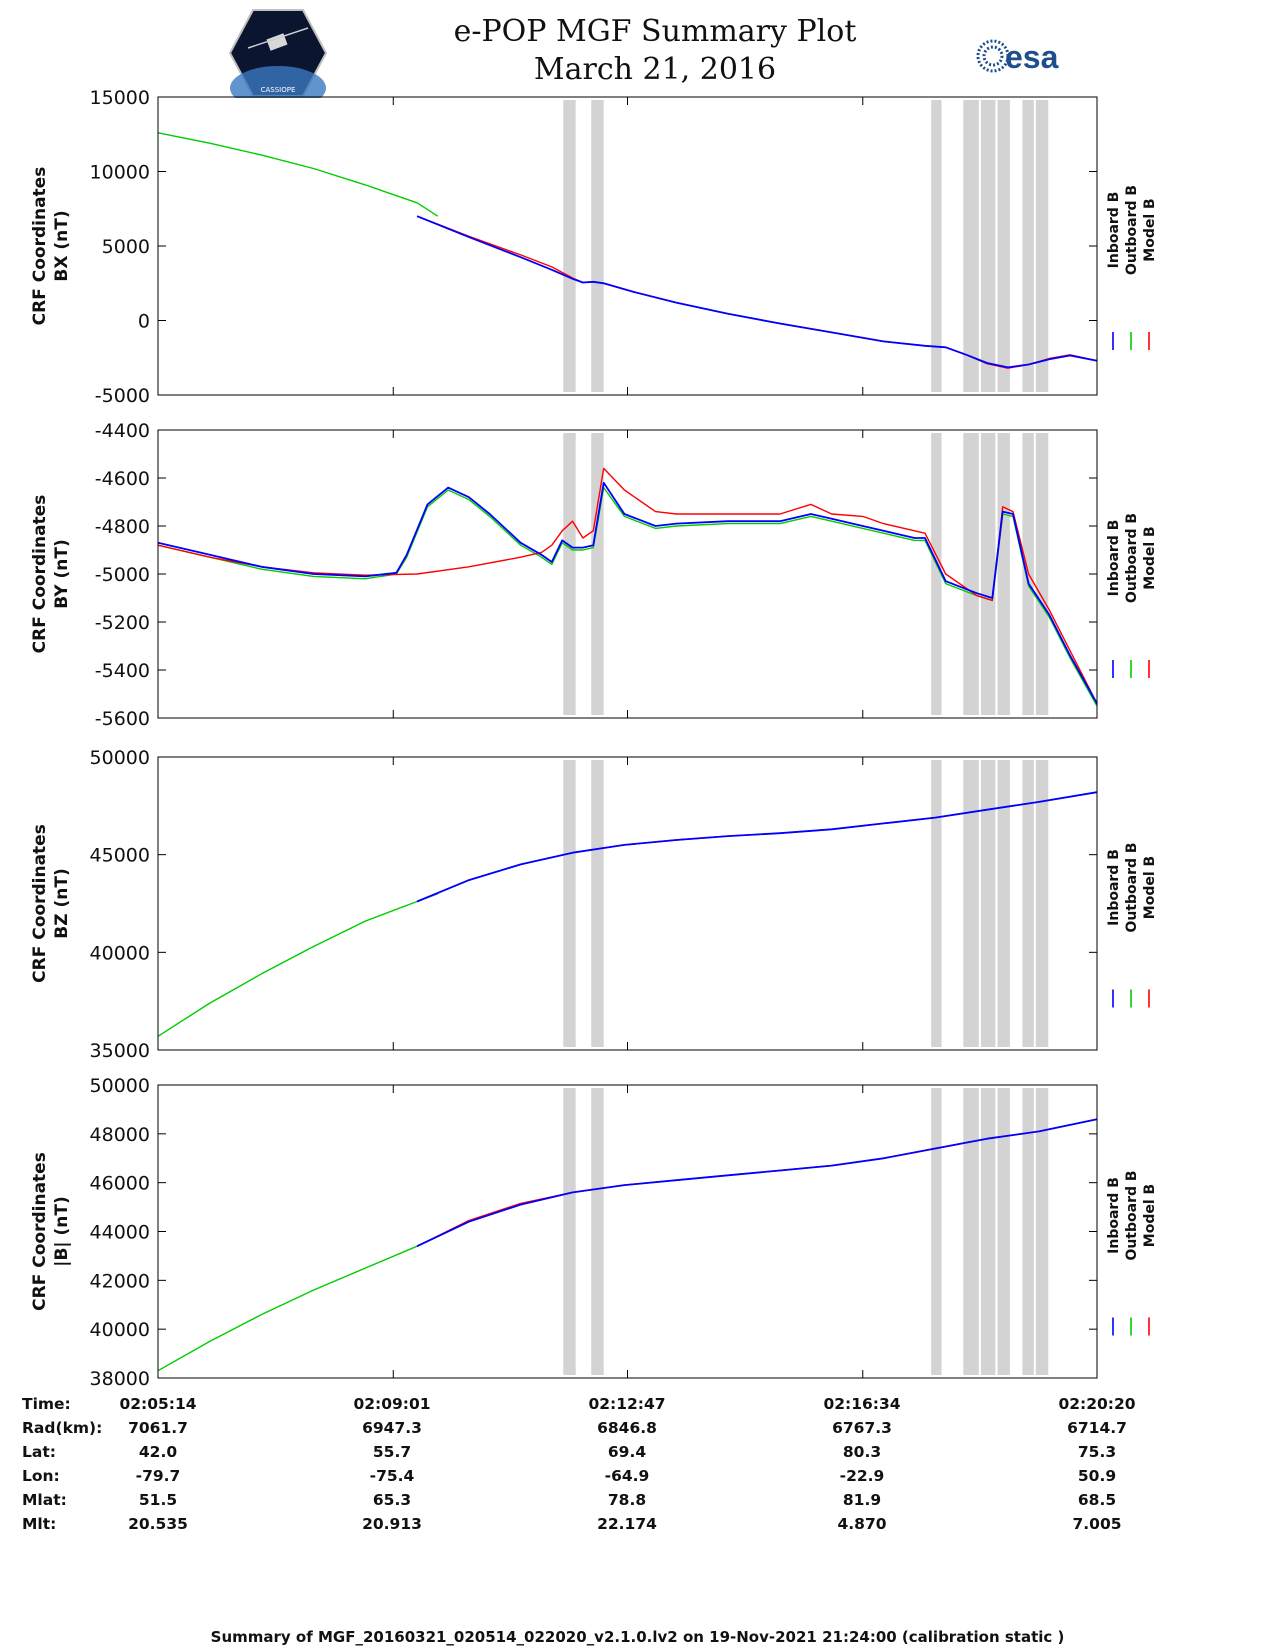  Describe the element at coordinates (627, 1404) in the screenshot. I see `info-cell: 02:12:47` at that location.